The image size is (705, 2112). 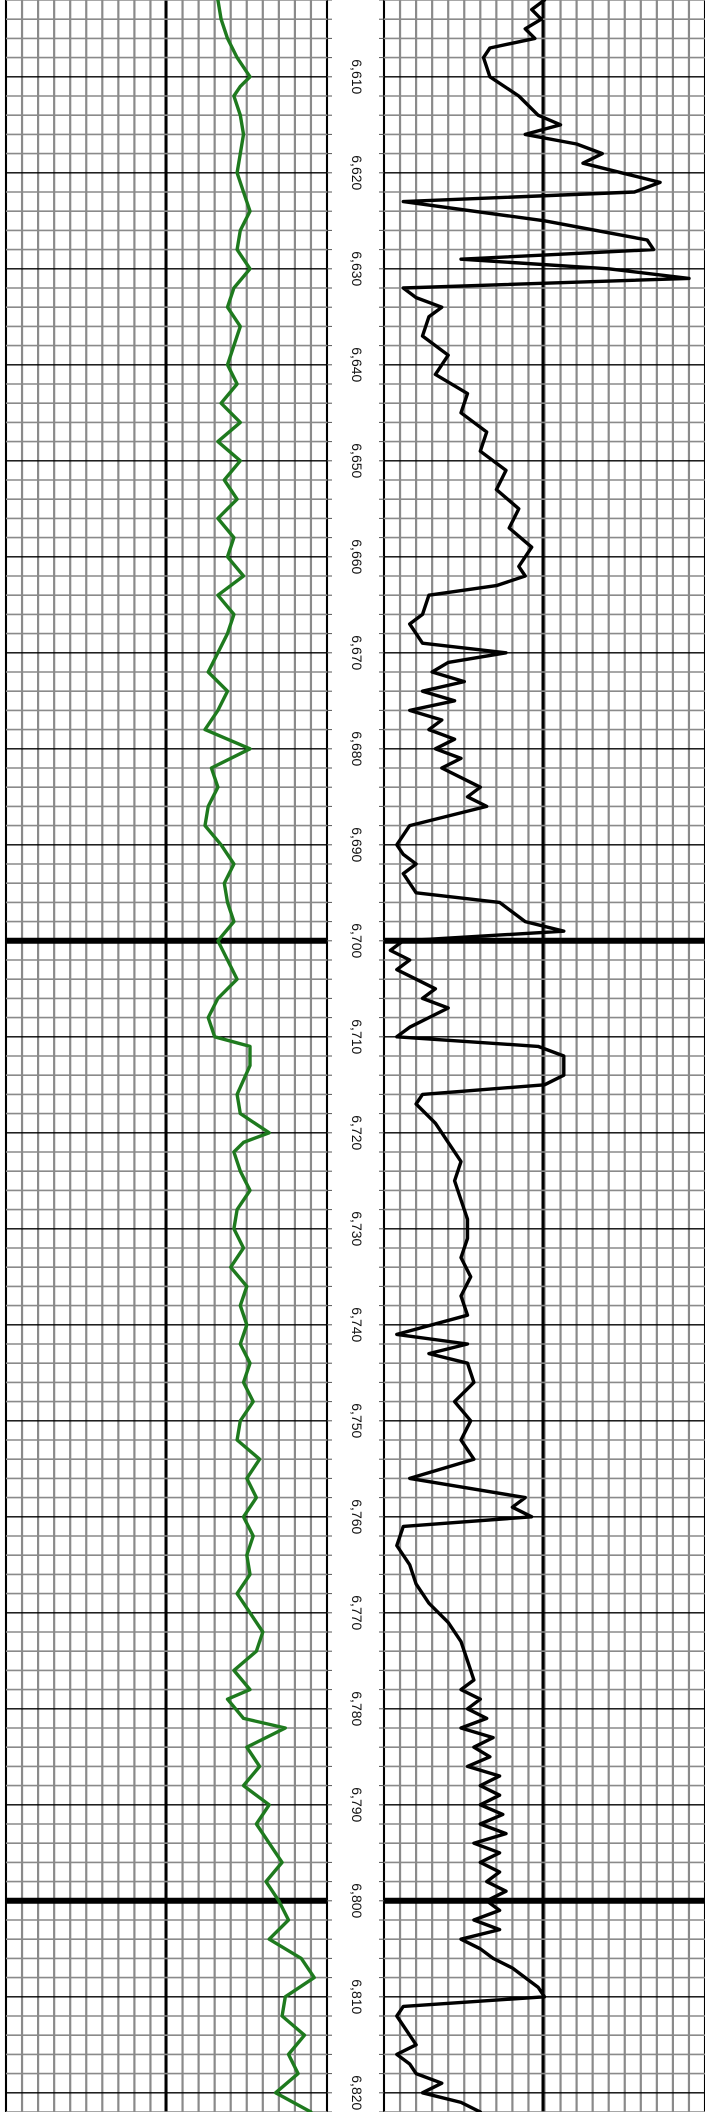 I want to click on depth-tick-label: 6,680, so click(x=357, y=748).